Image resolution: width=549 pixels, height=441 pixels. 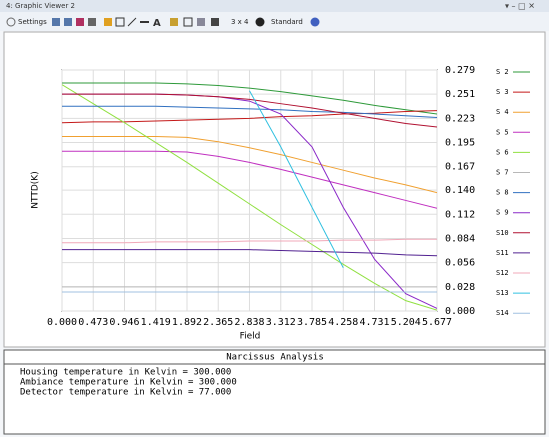 What do you see at coordinates (502, 173) in the screenshot?
I see `legend-label: S 7` at bounding box center [502, 173].